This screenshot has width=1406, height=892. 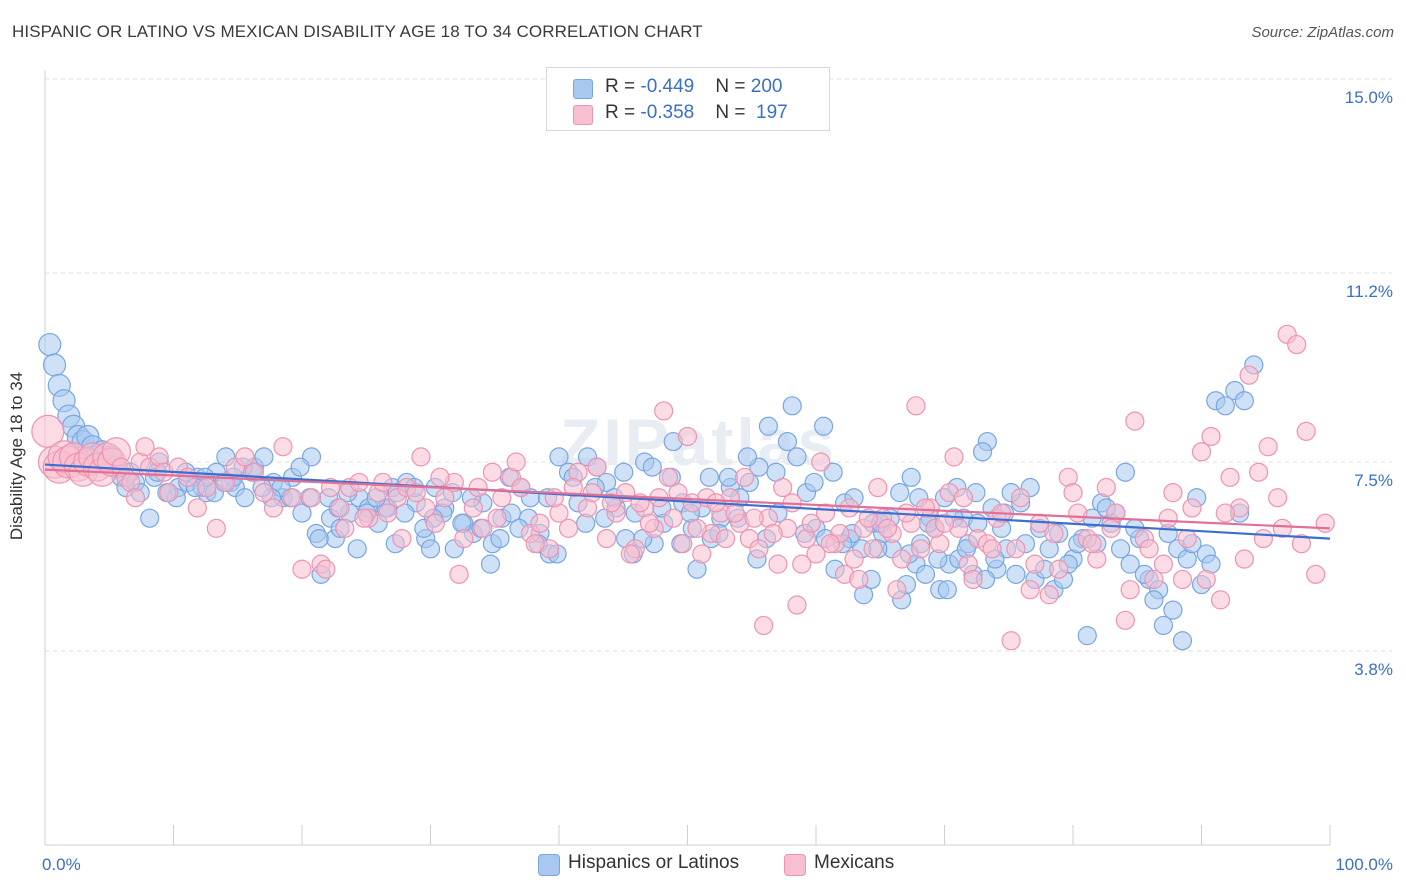 I want to click on legend-n-label: N =, so click(x=733, y=86).